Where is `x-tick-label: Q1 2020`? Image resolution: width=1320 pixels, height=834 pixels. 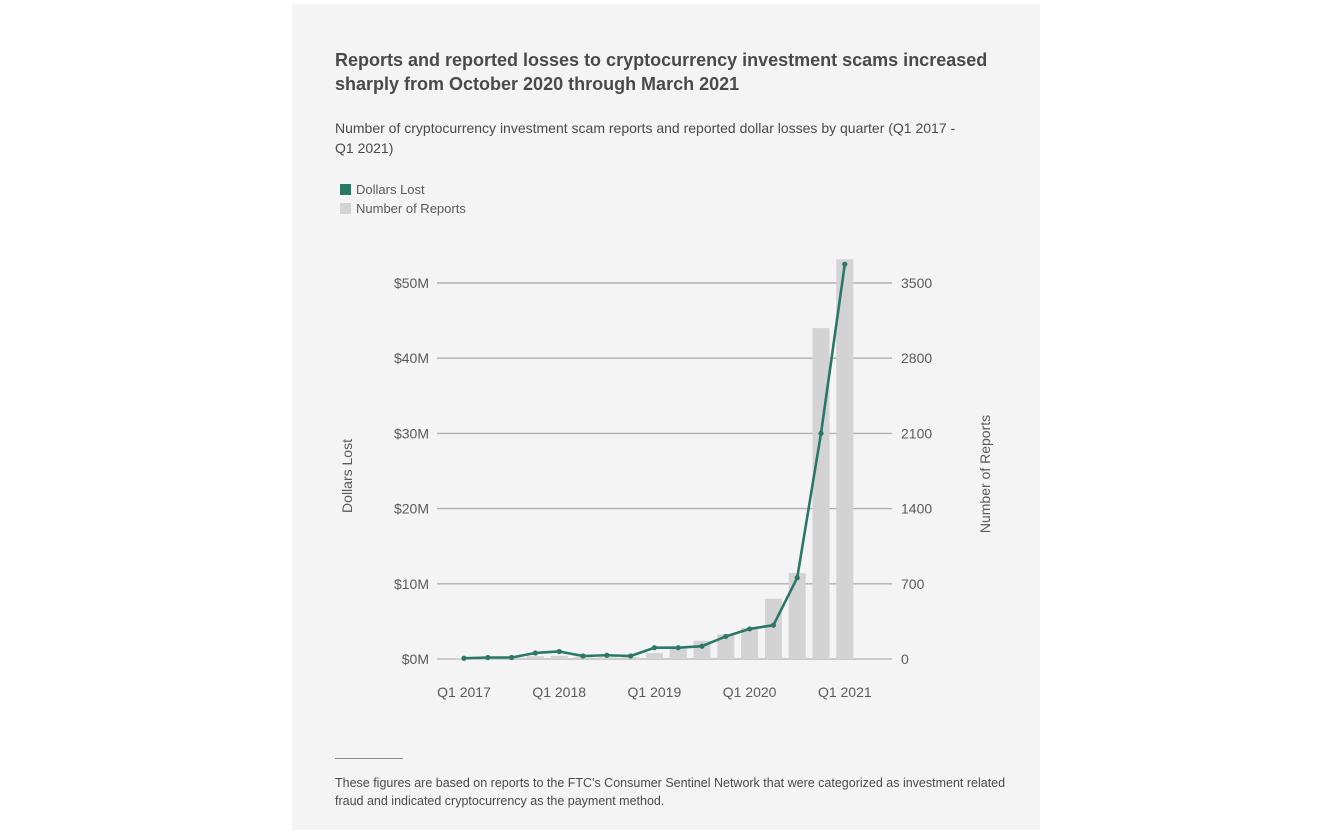
x-tick-label: Q1 2020 is located at coordinates (750, 692).